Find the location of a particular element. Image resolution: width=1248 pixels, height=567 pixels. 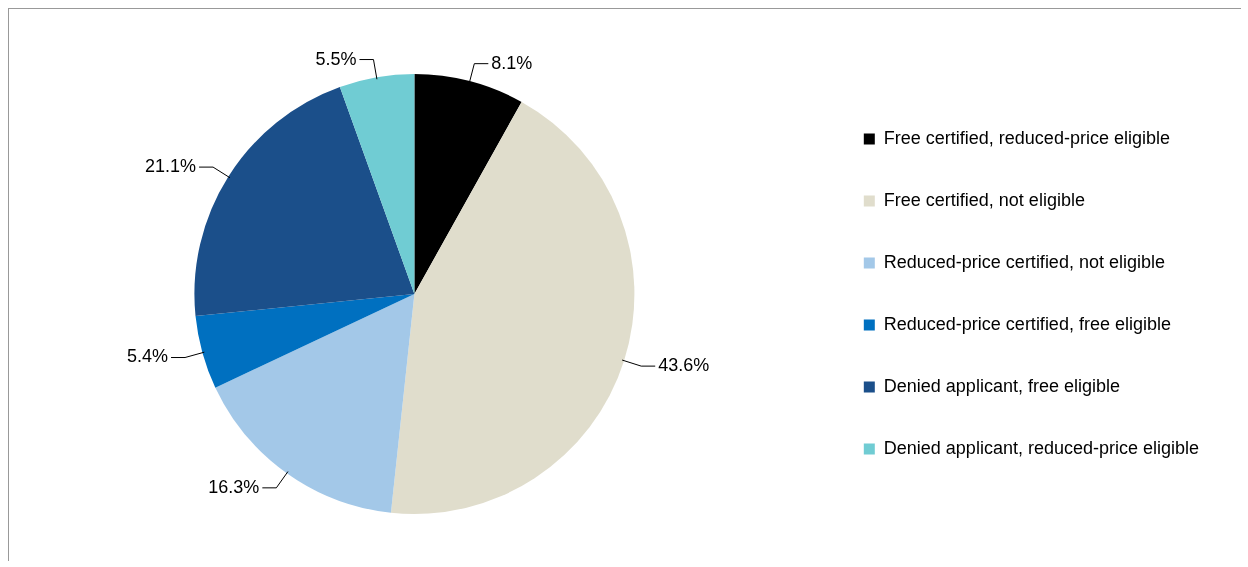

data-label: 5.4% is located at coordinates (148, 356).